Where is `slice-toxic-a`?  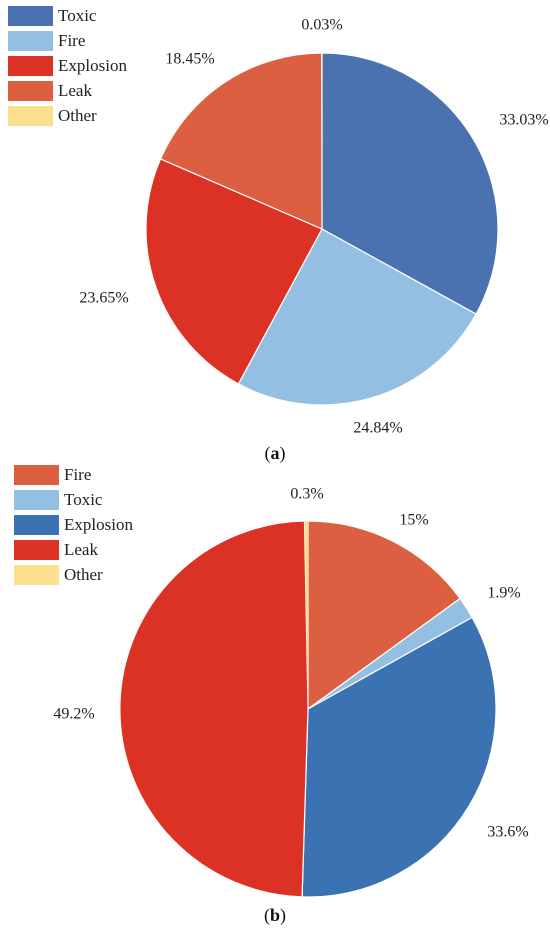 slice-toxic-a is located at coordinates (410, 183).